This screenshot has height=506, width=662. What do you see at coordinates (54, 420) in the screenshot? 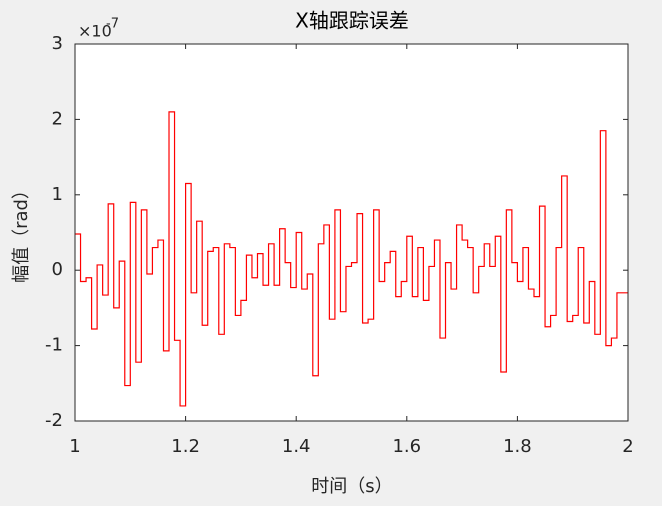
I see `y-tick-label: -2` at bounding box center [54, 420].